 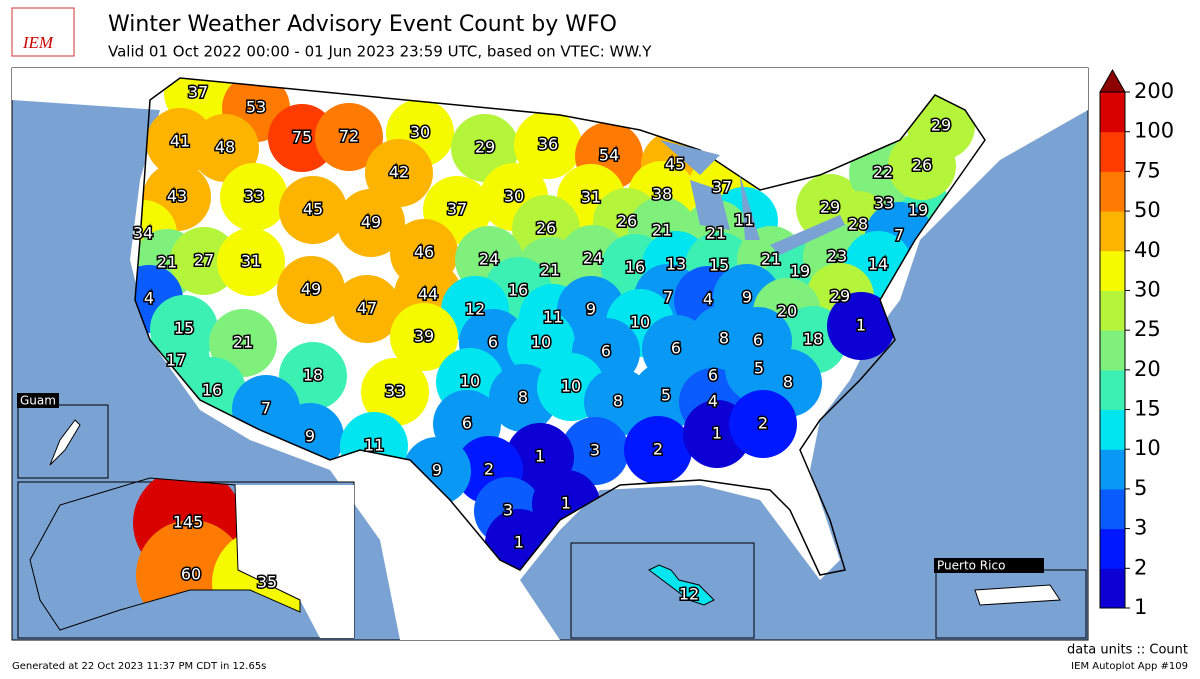 I want to click on colorbar-tick-label: 15, so click(x=1147, y=409).